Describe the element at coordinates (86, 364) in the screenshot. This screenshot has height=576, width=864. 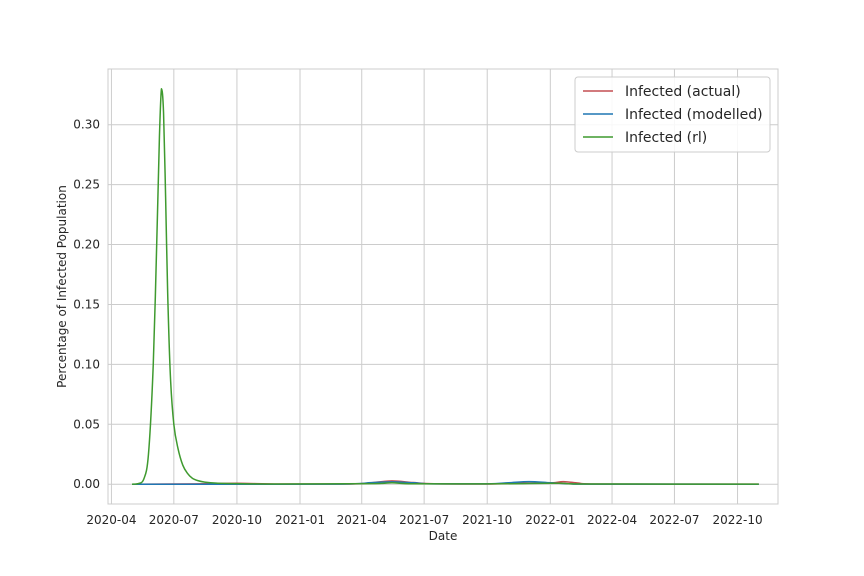
I see `y-tick-label: 0.10` at that location.